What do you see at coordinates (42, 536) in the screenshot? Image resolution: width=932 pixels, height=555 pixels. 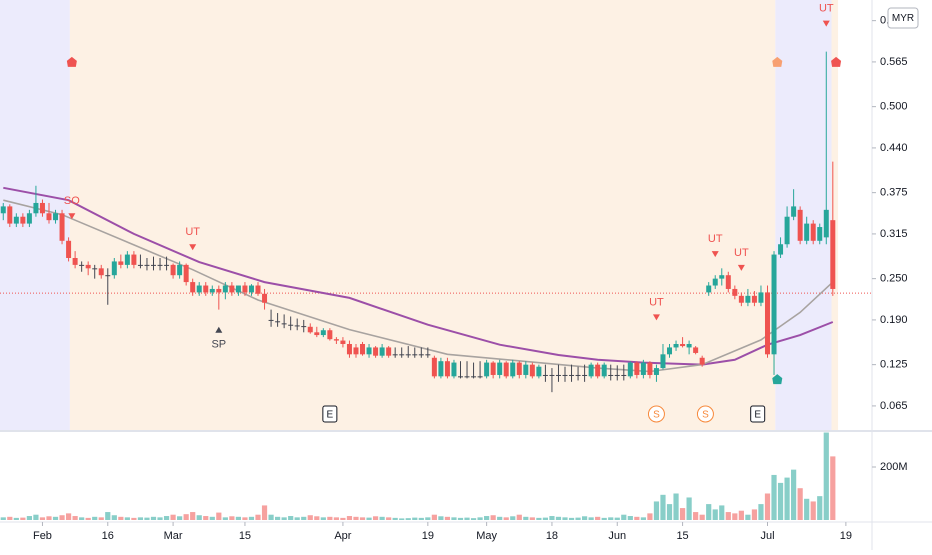 I see `x-tick-label: Feb` at bounding box center [42, 536].